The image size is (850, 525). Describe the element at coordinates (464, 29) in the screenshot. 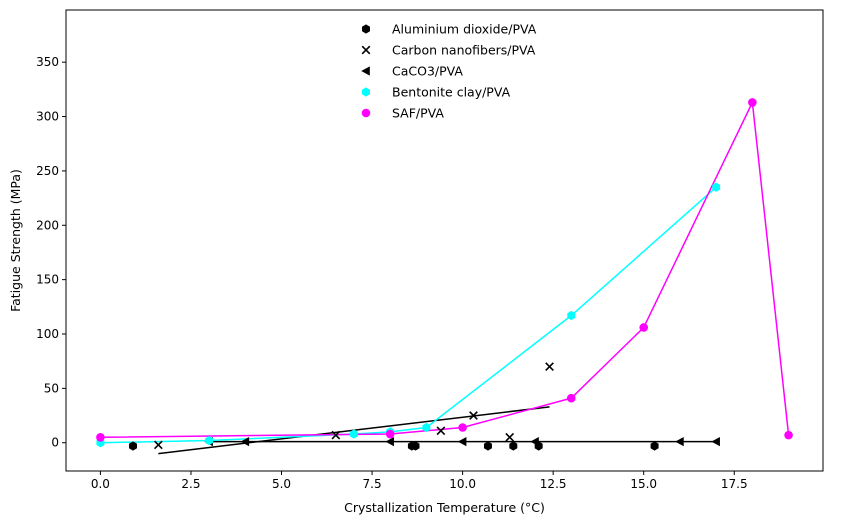

I see `legend-label: Aluminium dioxide/PVA` at that location.